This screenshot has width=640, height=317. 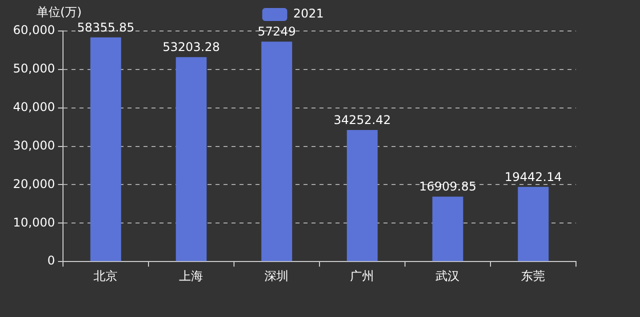 I want to click on x-tick-label: 上海, so click(x=191, y=275).